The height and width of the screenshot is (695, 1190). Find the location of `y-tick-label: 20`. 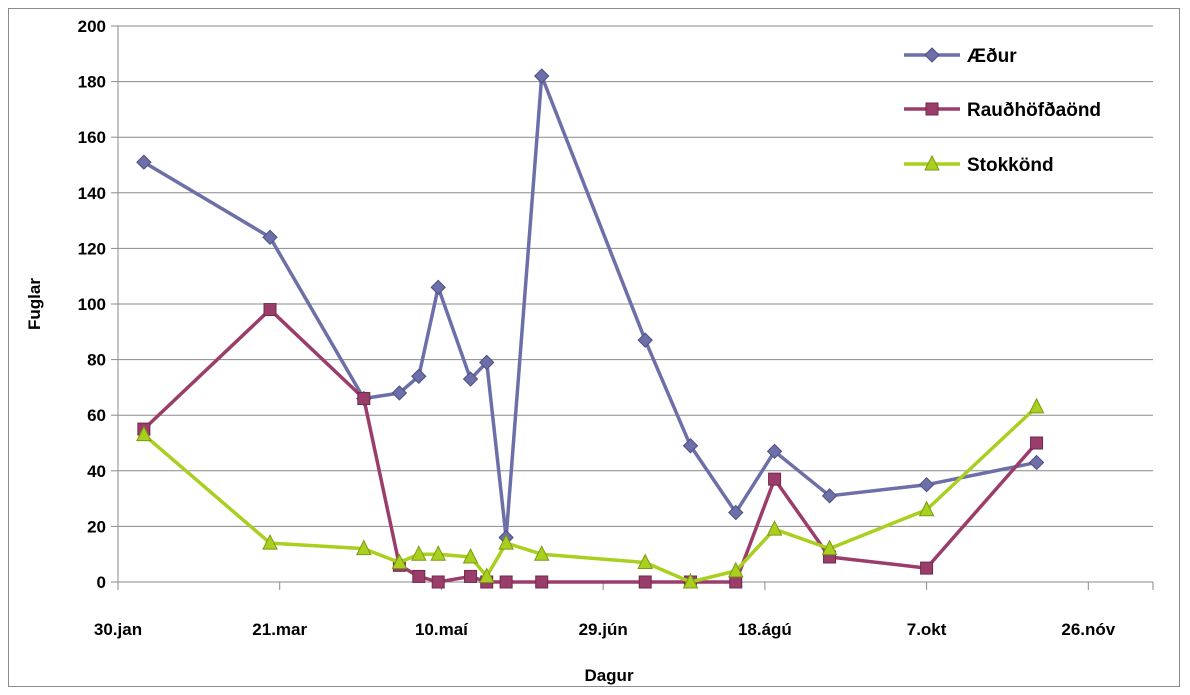

y-tick-label: 20 is located at coordinates (96, 526).